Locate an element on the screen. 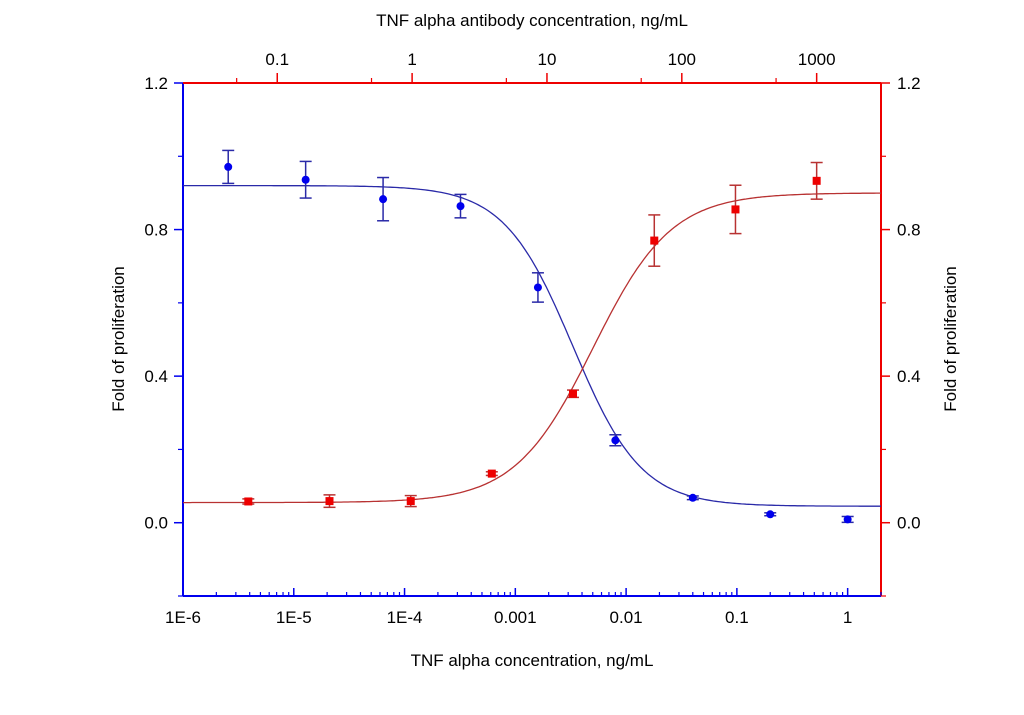  x-top-tick-label: 0.1 is located at coordinates (277, 59).